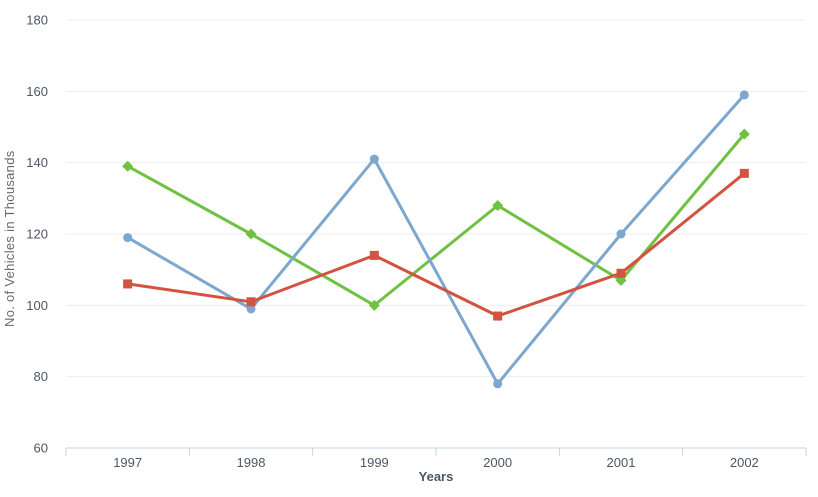 The height and width of the screenshot is (497, 818). What do you see at coordinates (9, 239) in the screenshot?
I see `y-axis-title: No. of Vehicles in Thousands` at bounding box center [9, 239].